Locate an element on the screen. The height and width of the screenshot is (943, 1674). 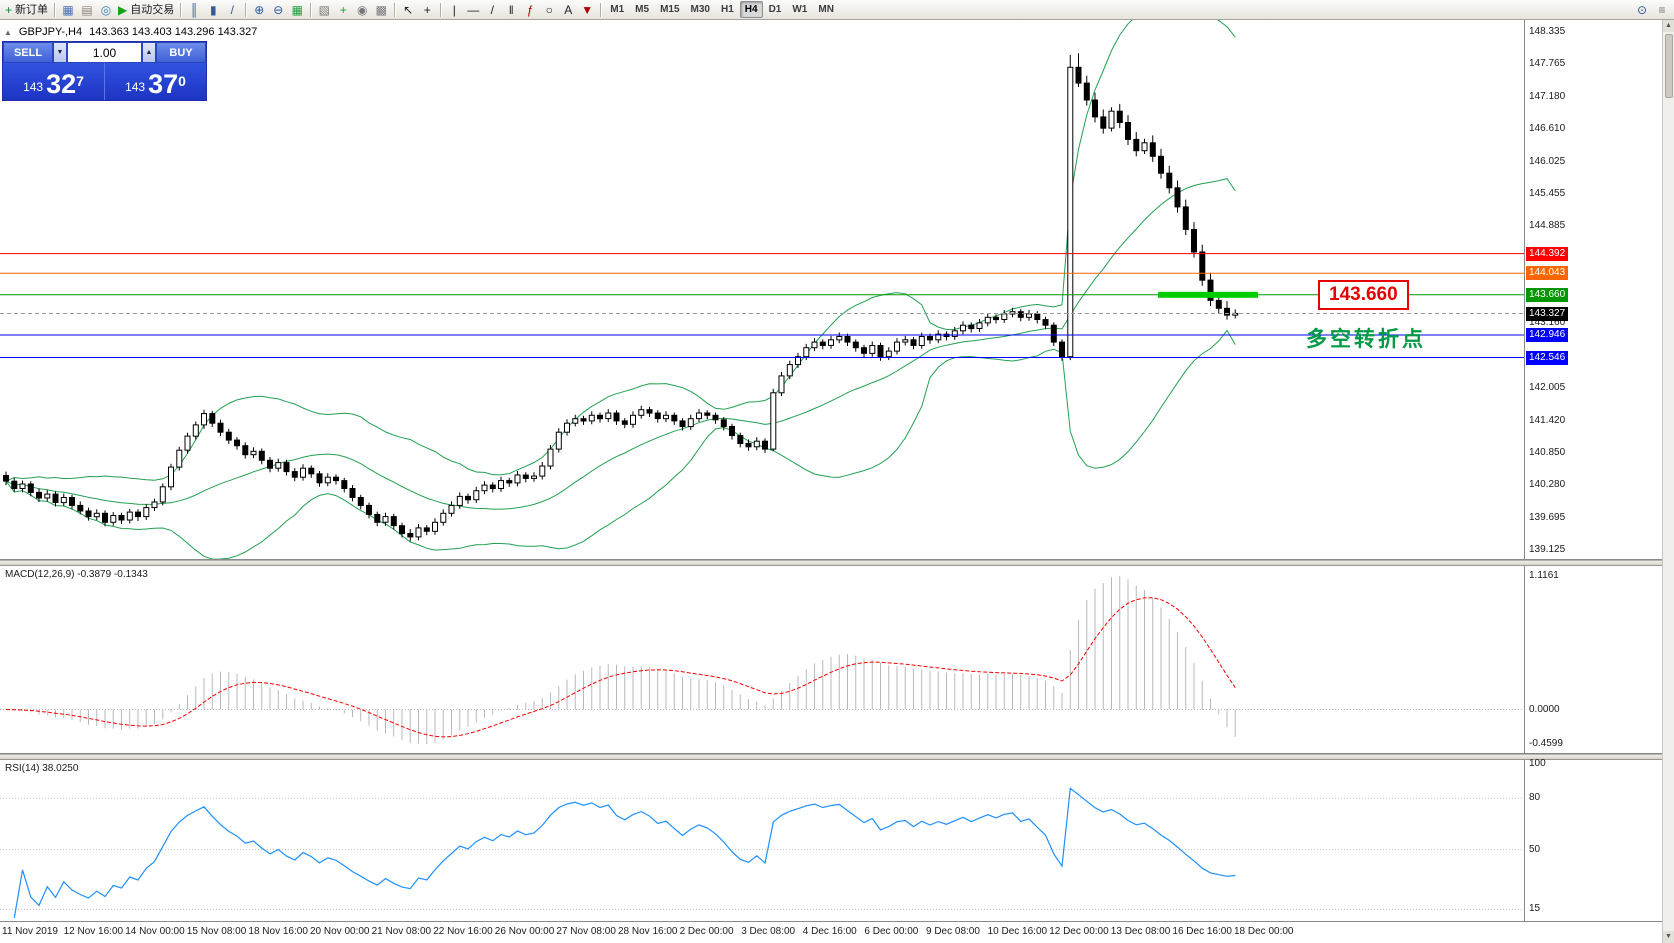
shapes-icon: ○ is located at coordinates (549, 9).